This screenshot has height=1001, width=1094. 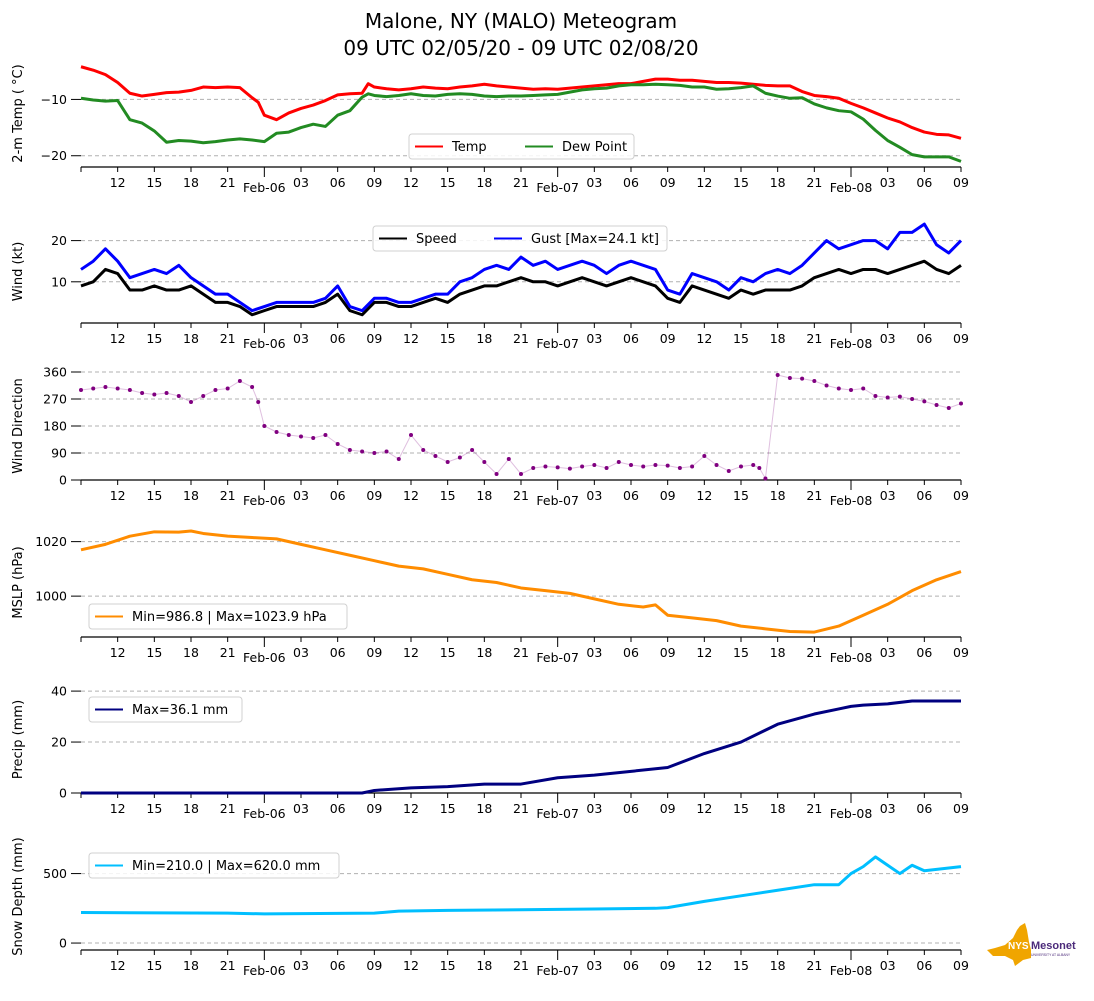 What do you see at coordinates (226, 866) in the screenshot?
I see `legend-label: Min=210.0 | Max=620.0 mm` at bounding box center [226, 866].